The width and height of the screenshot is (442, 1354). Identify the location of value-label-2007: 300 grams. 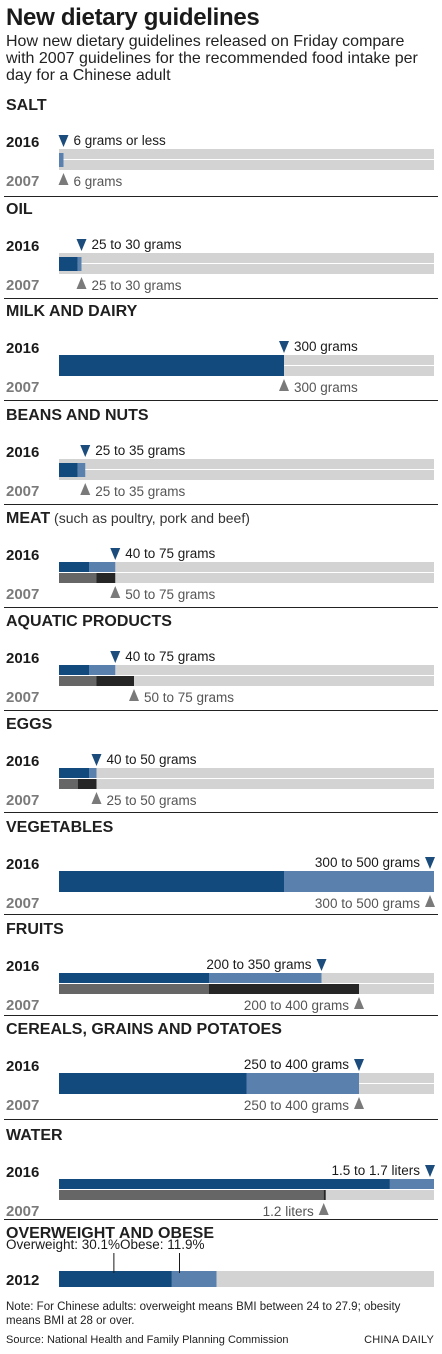
(326, 387).